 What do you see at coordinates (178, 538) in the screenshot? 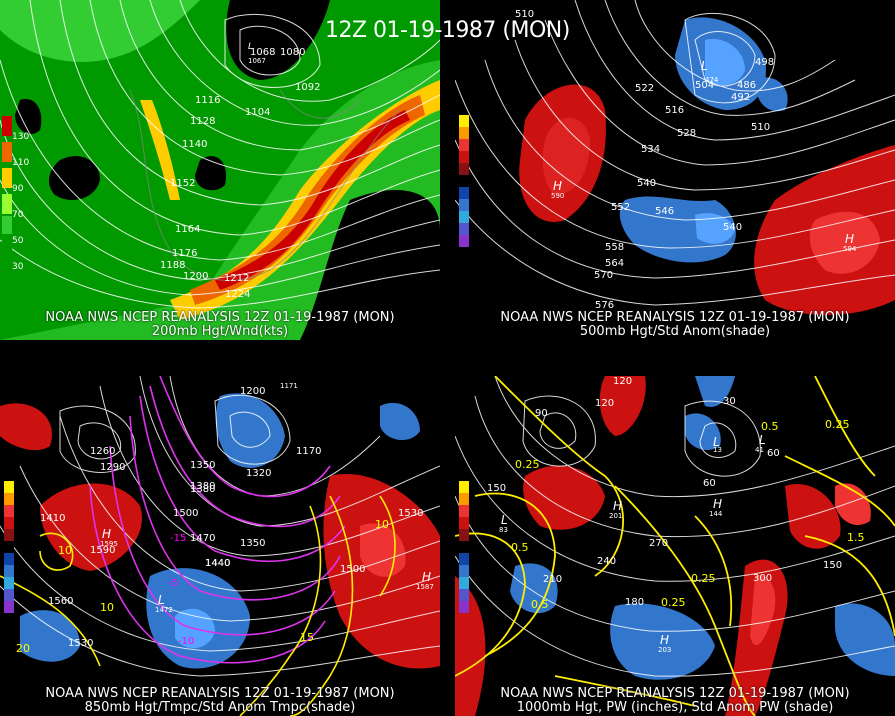
I see `svg-text: -15` at bounding box center [178, 538].